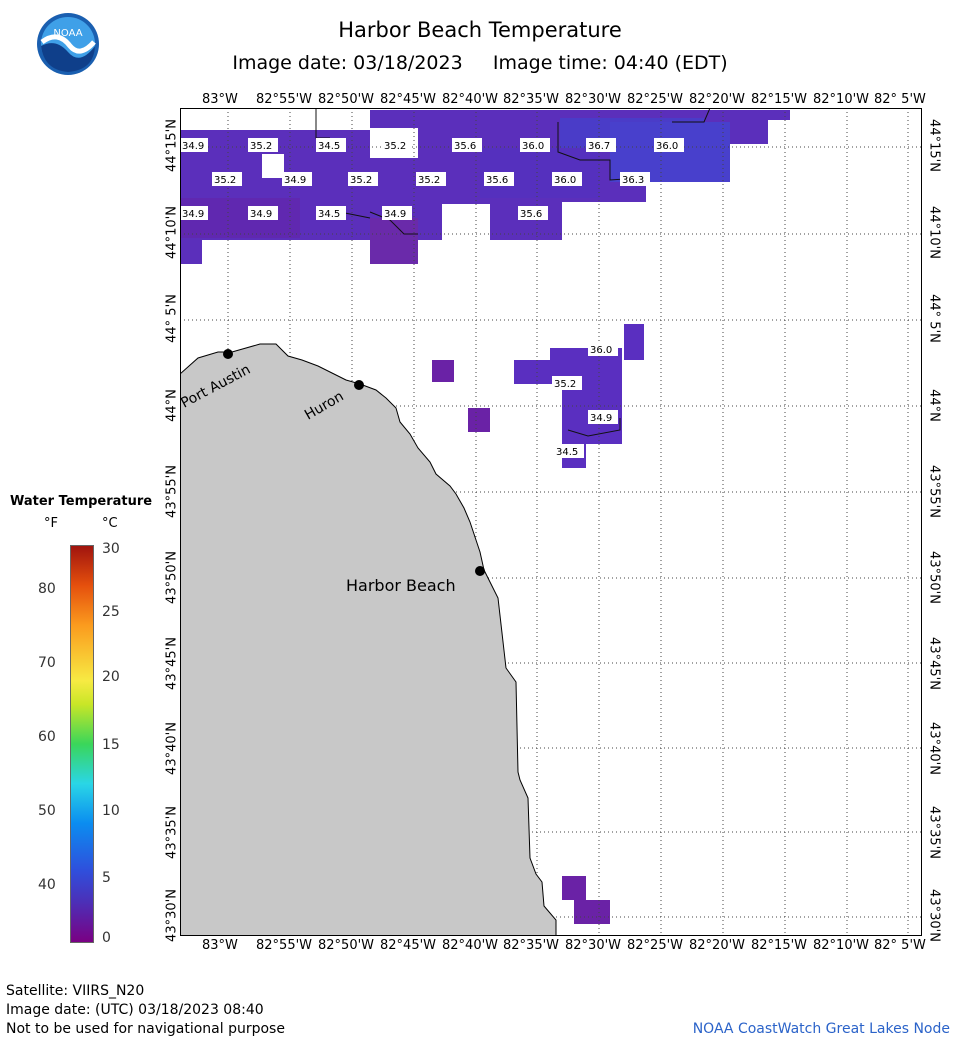 This screenshot has height=1046, width=960. I want to click on legend-unit-fahrenheit: °F, so click(51, 523).